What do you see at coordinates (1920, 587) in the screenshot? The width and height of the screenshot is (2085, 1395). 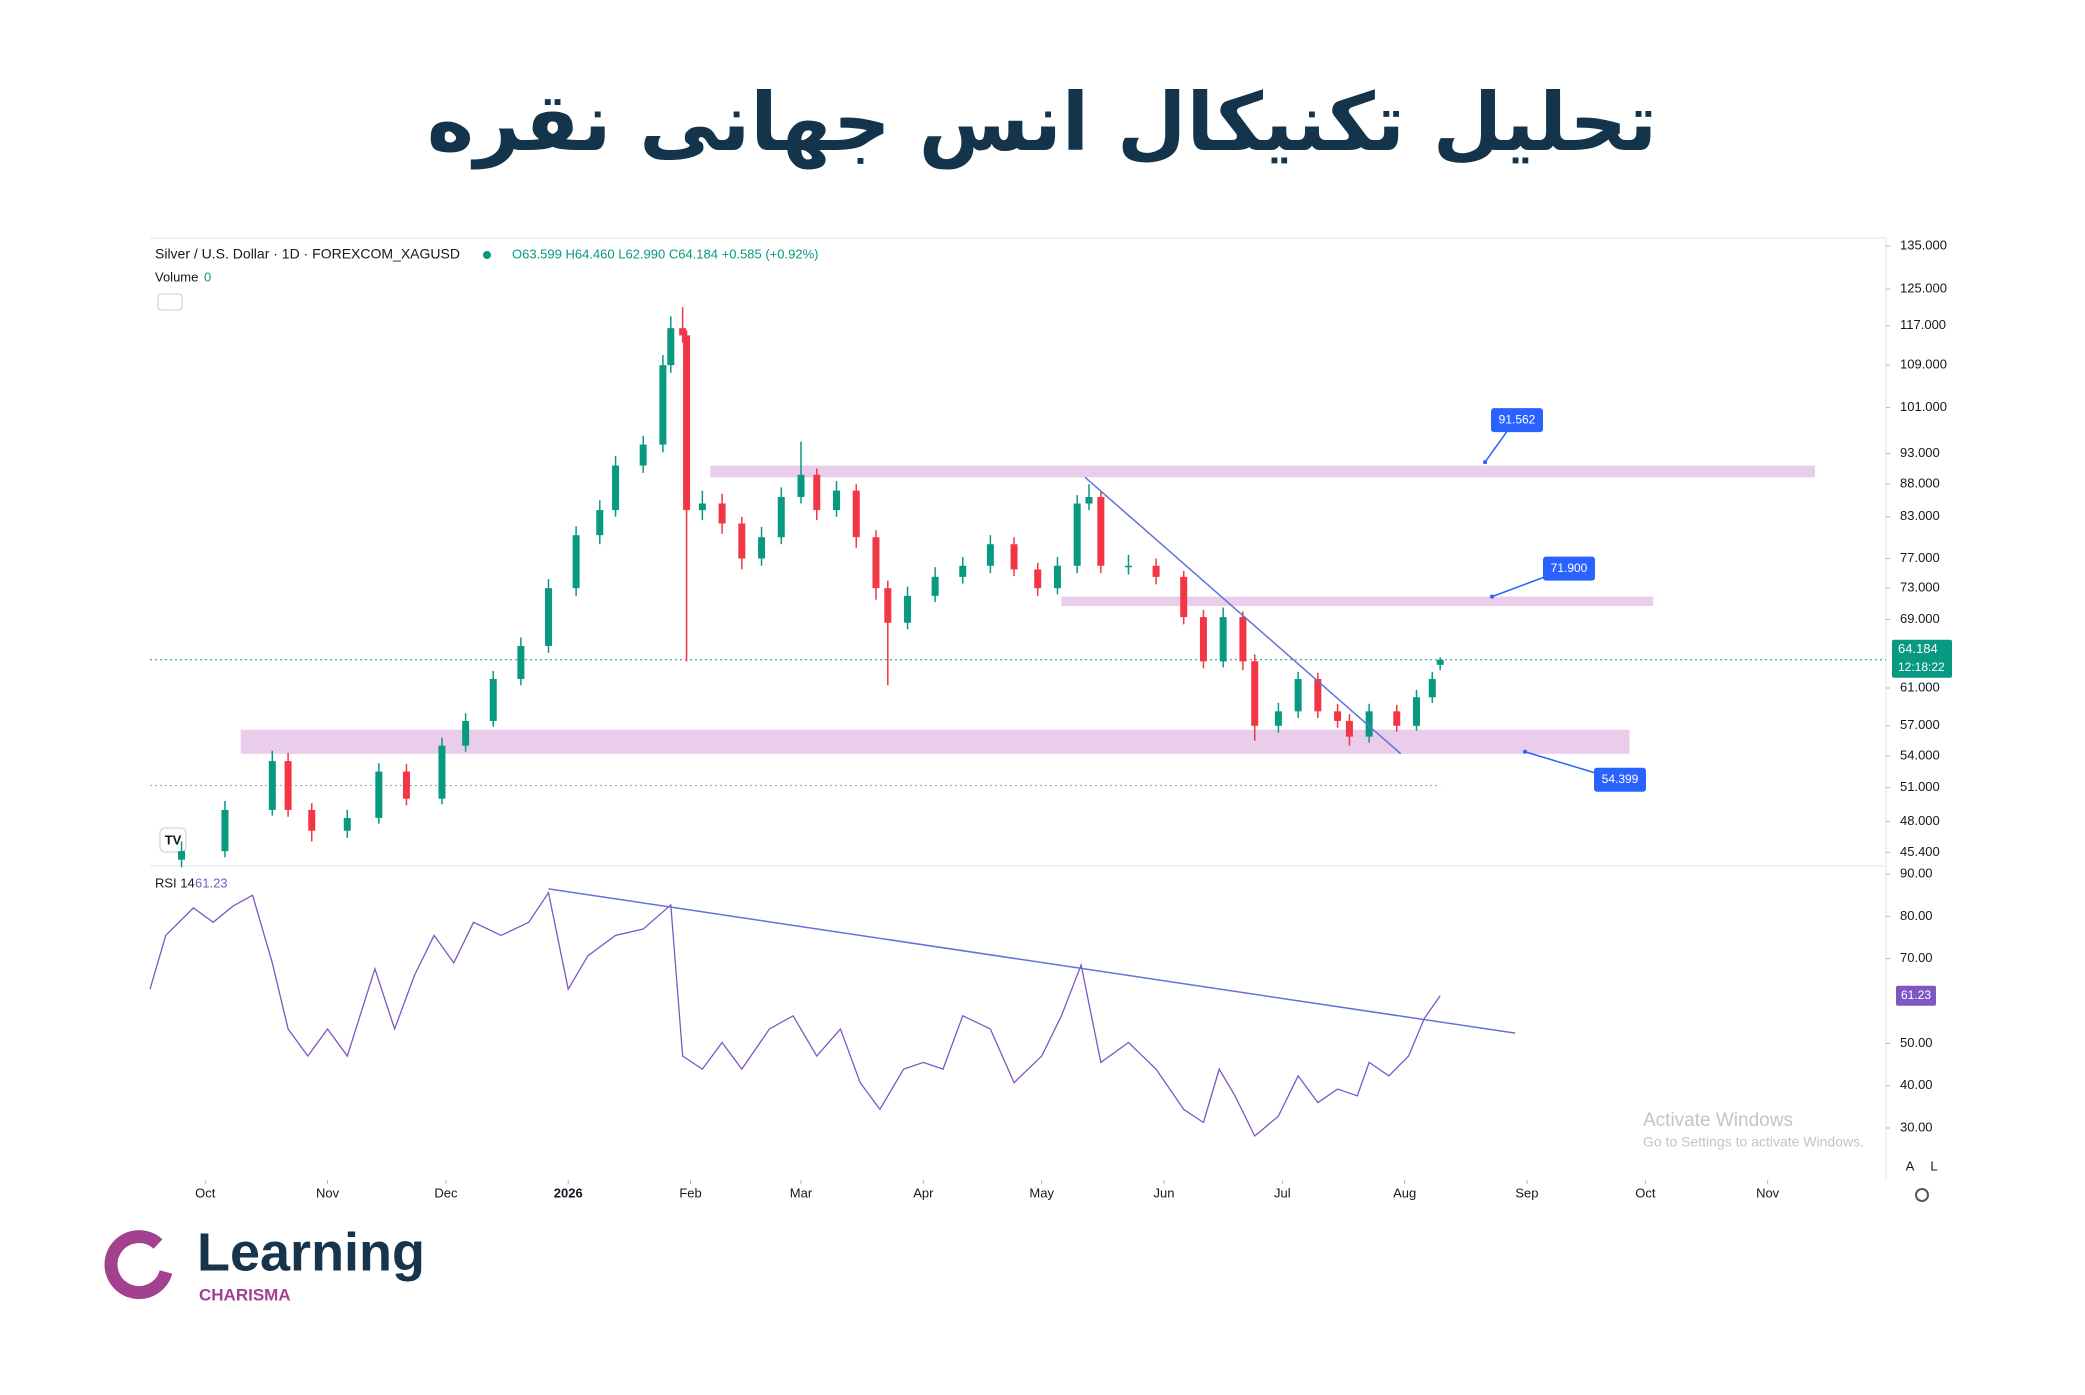 I see `y-tick-label: 73.000` at bounding box center [1920, 587].